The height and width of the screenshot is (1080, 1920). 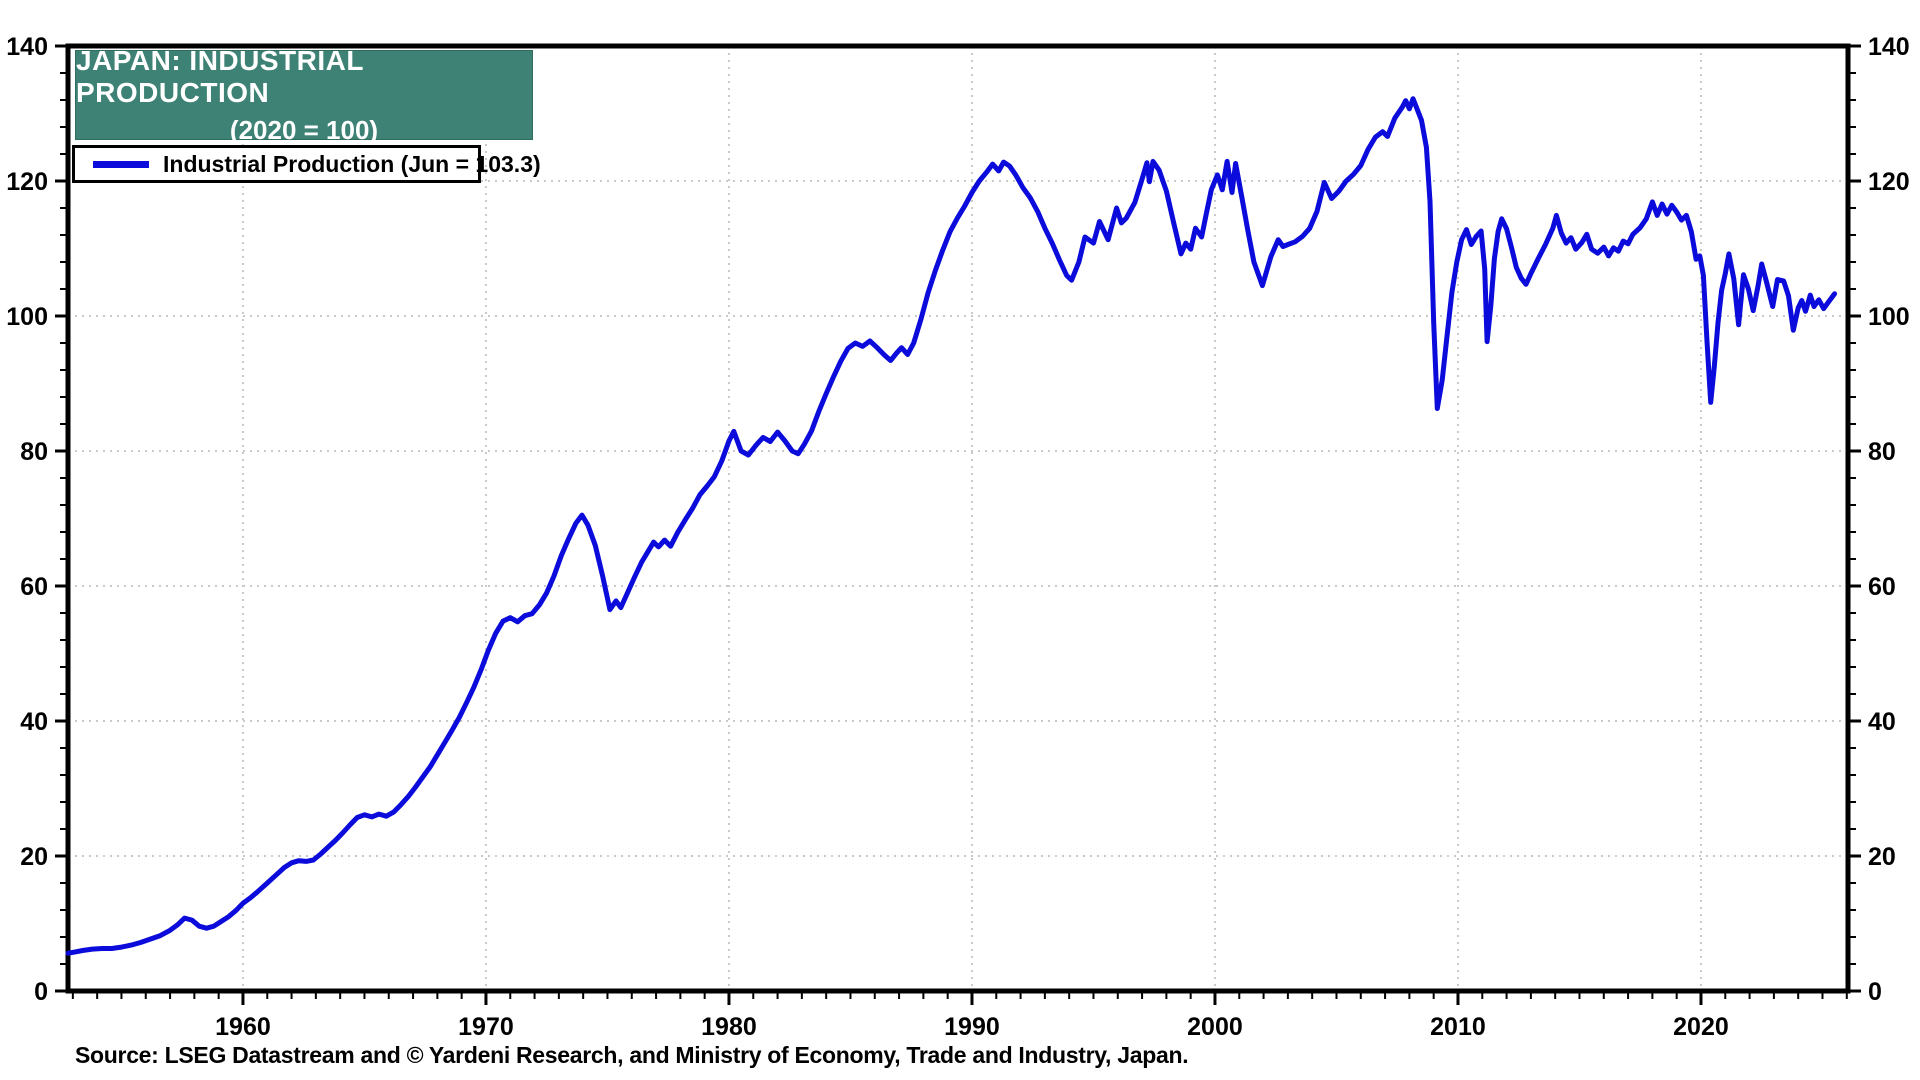 I want to click on y-axis-label-left: 40, so click(x=34, y=722).